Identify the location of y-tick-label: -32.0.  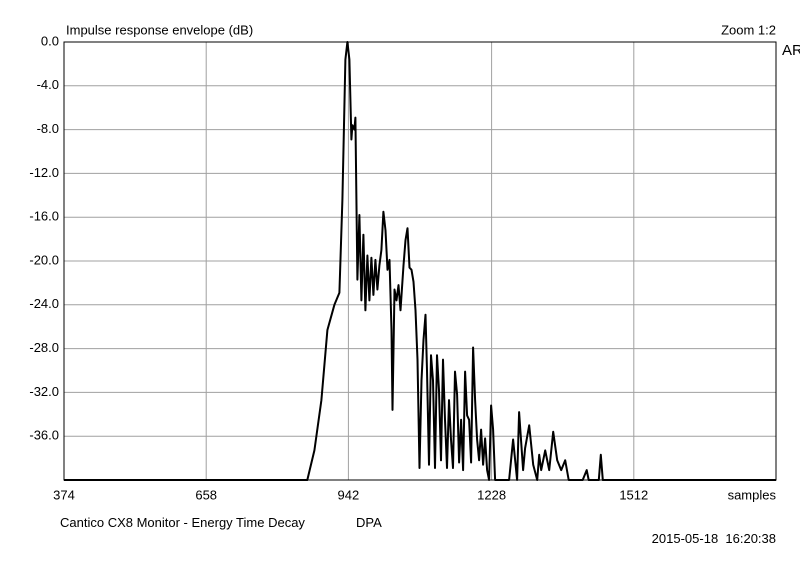
(44, 391).